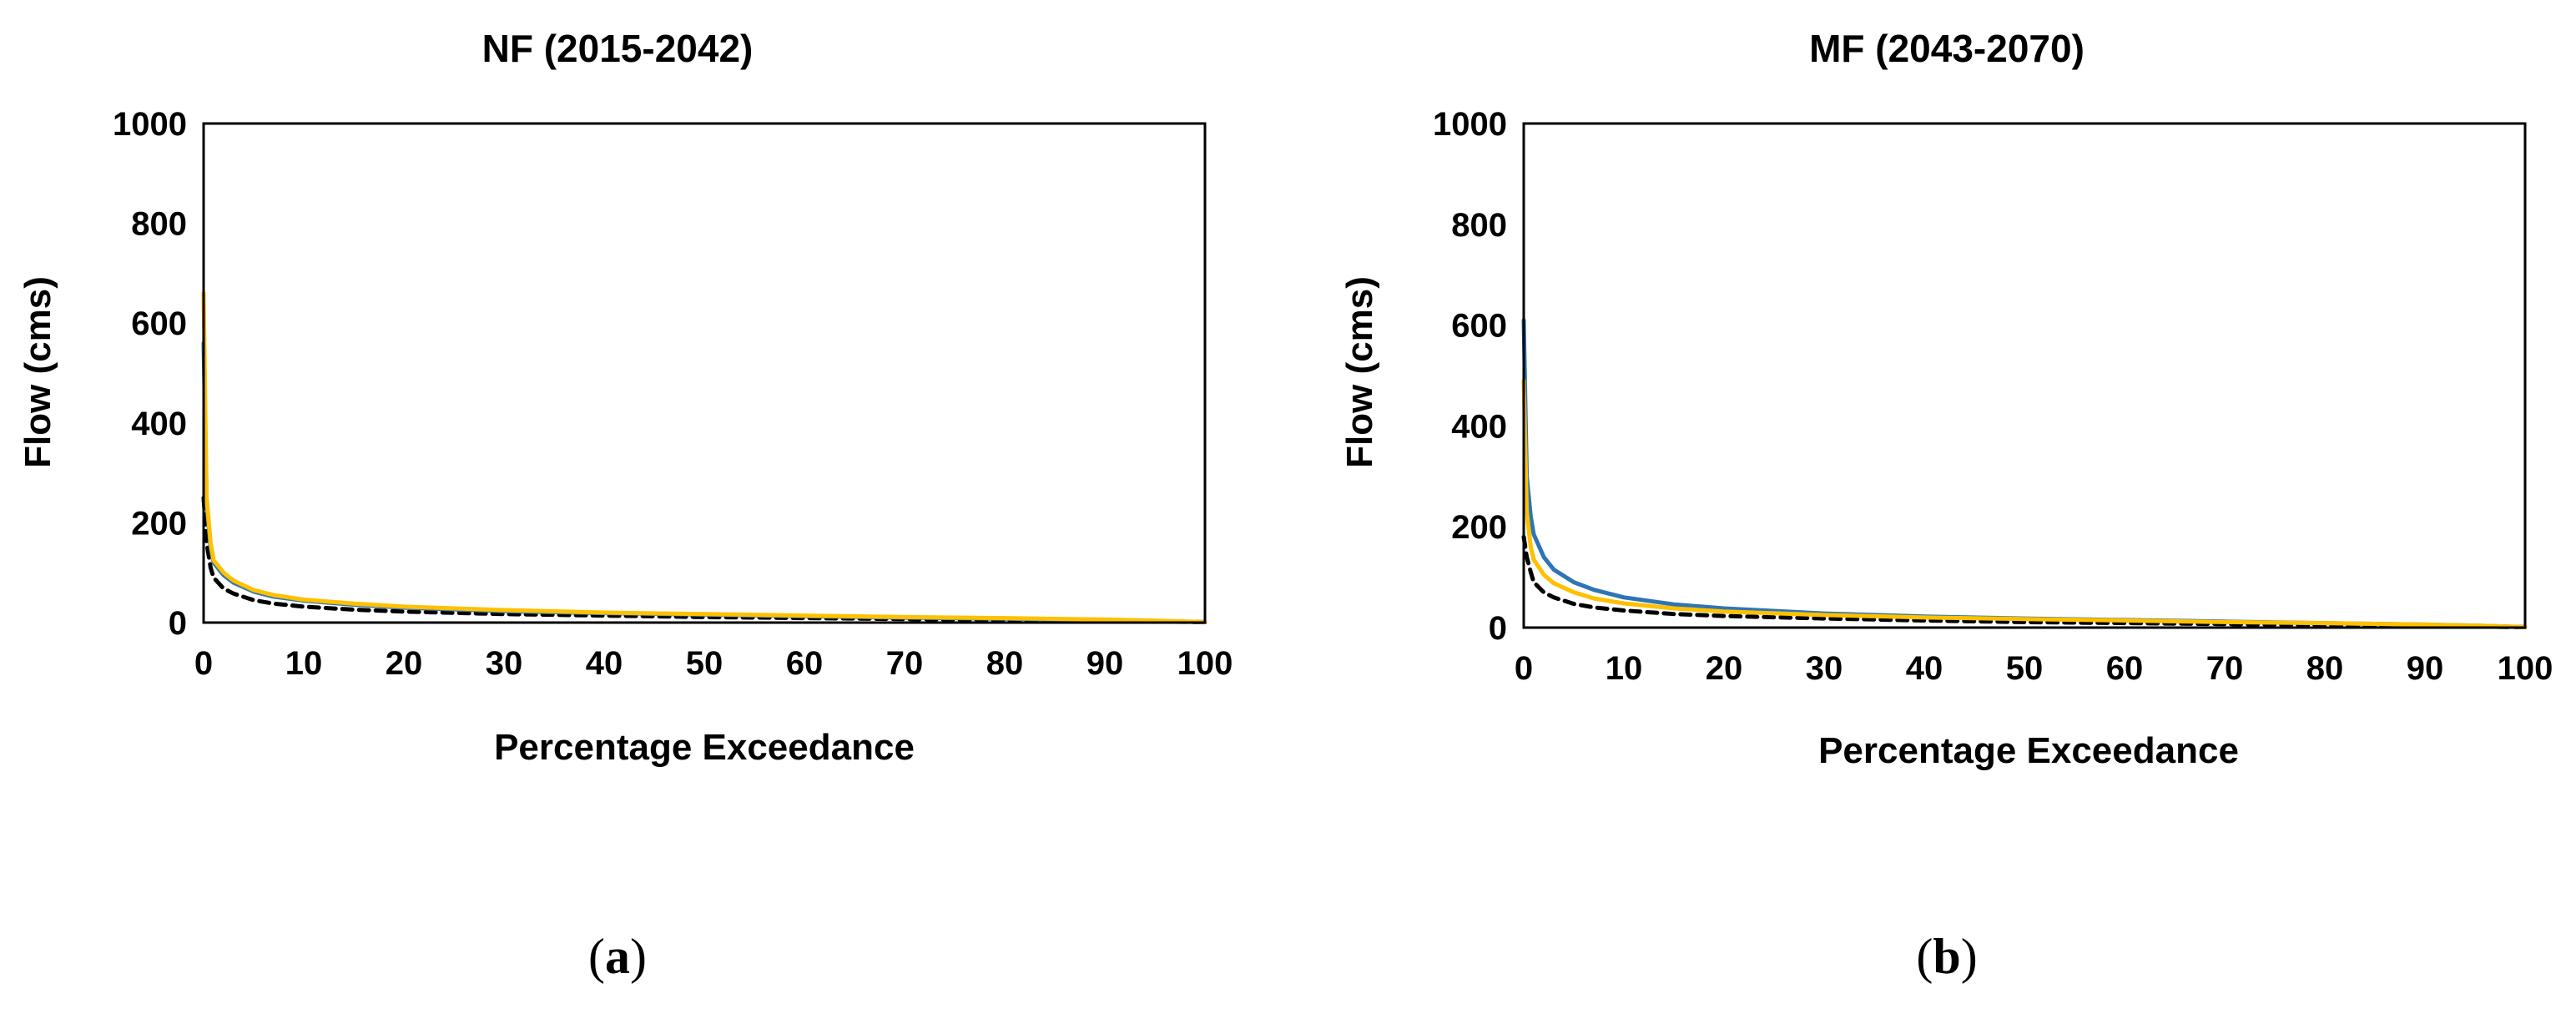 This screenshot has height=1014, width=2576. I want to click on panel-letter: b, so click(1947, 956).